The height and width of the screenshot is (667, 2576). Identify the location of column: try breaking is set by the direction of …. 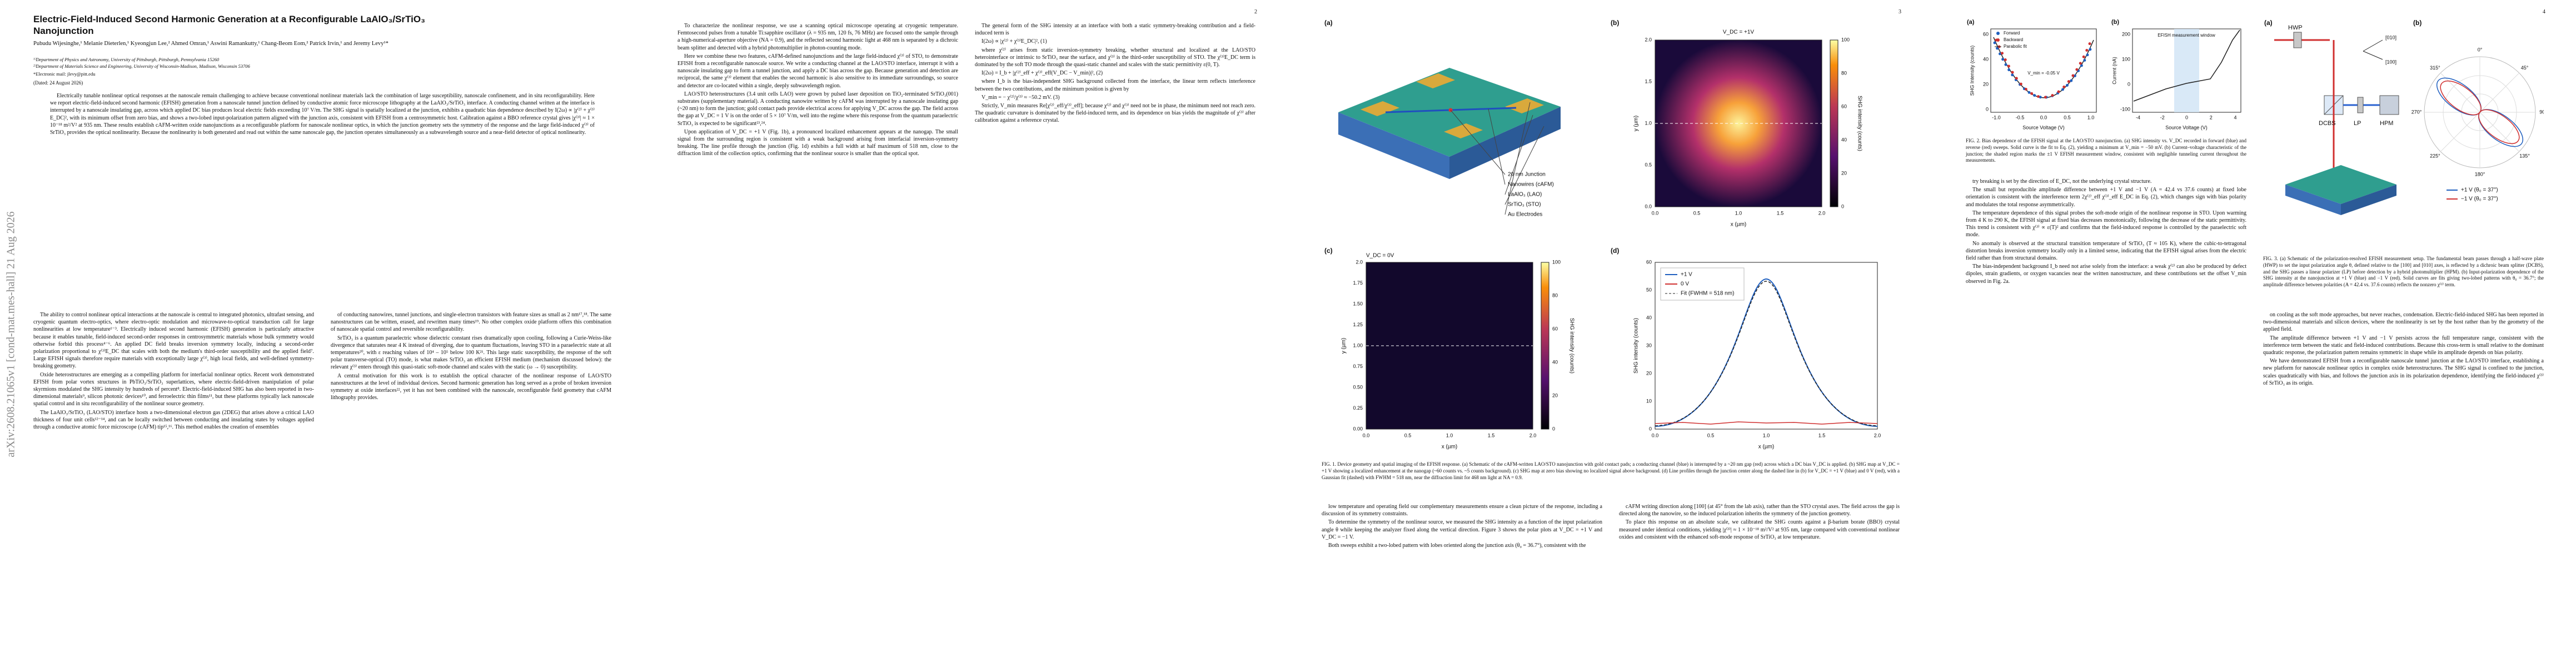
(2106, 232).